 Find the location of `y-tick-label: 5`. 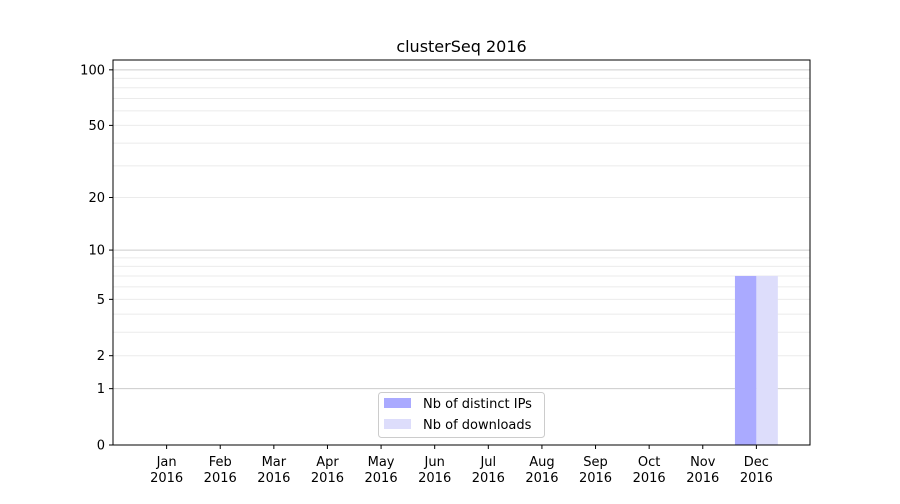

y-tick-label: 5 is located at coordinates (101, 300).